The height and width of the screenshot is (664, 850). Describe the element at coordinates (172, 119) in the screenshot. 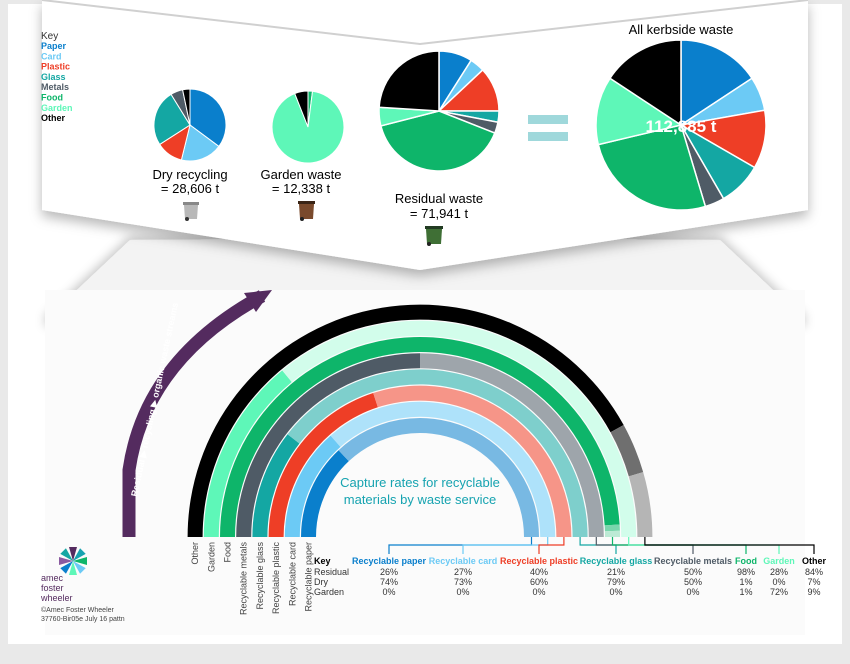

I see `pie-slice-glass` at that location.